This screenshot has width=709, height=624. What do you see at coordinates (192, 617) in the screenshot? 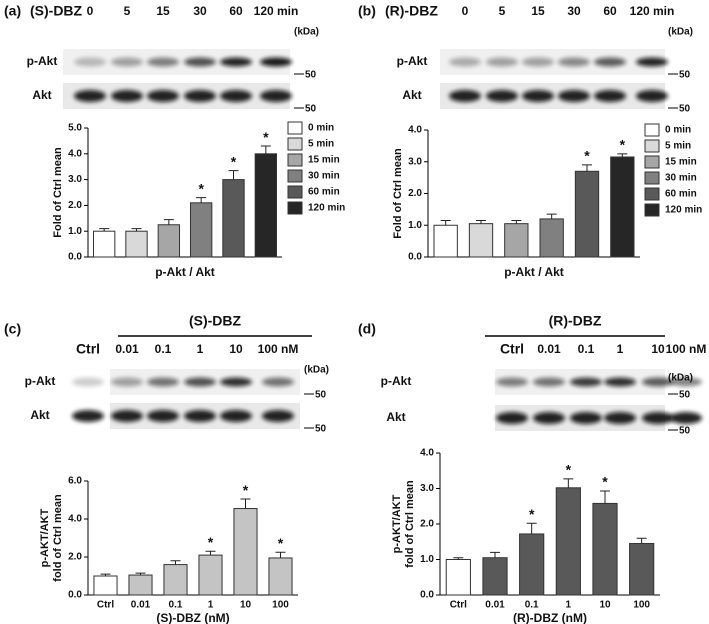
I see `x-axis-label: (S)-DBZ (nM)` at bounding box center [192, 617].